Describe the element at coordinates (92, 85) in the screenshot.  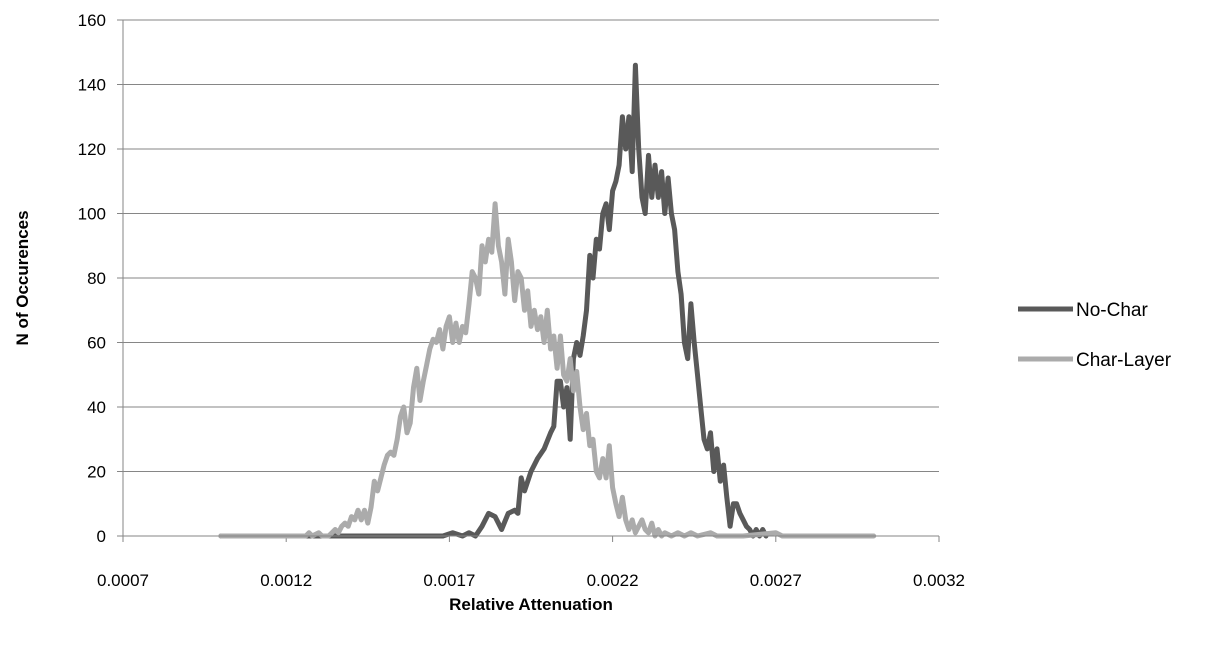
I see `y-tick-label: 140` at that location.